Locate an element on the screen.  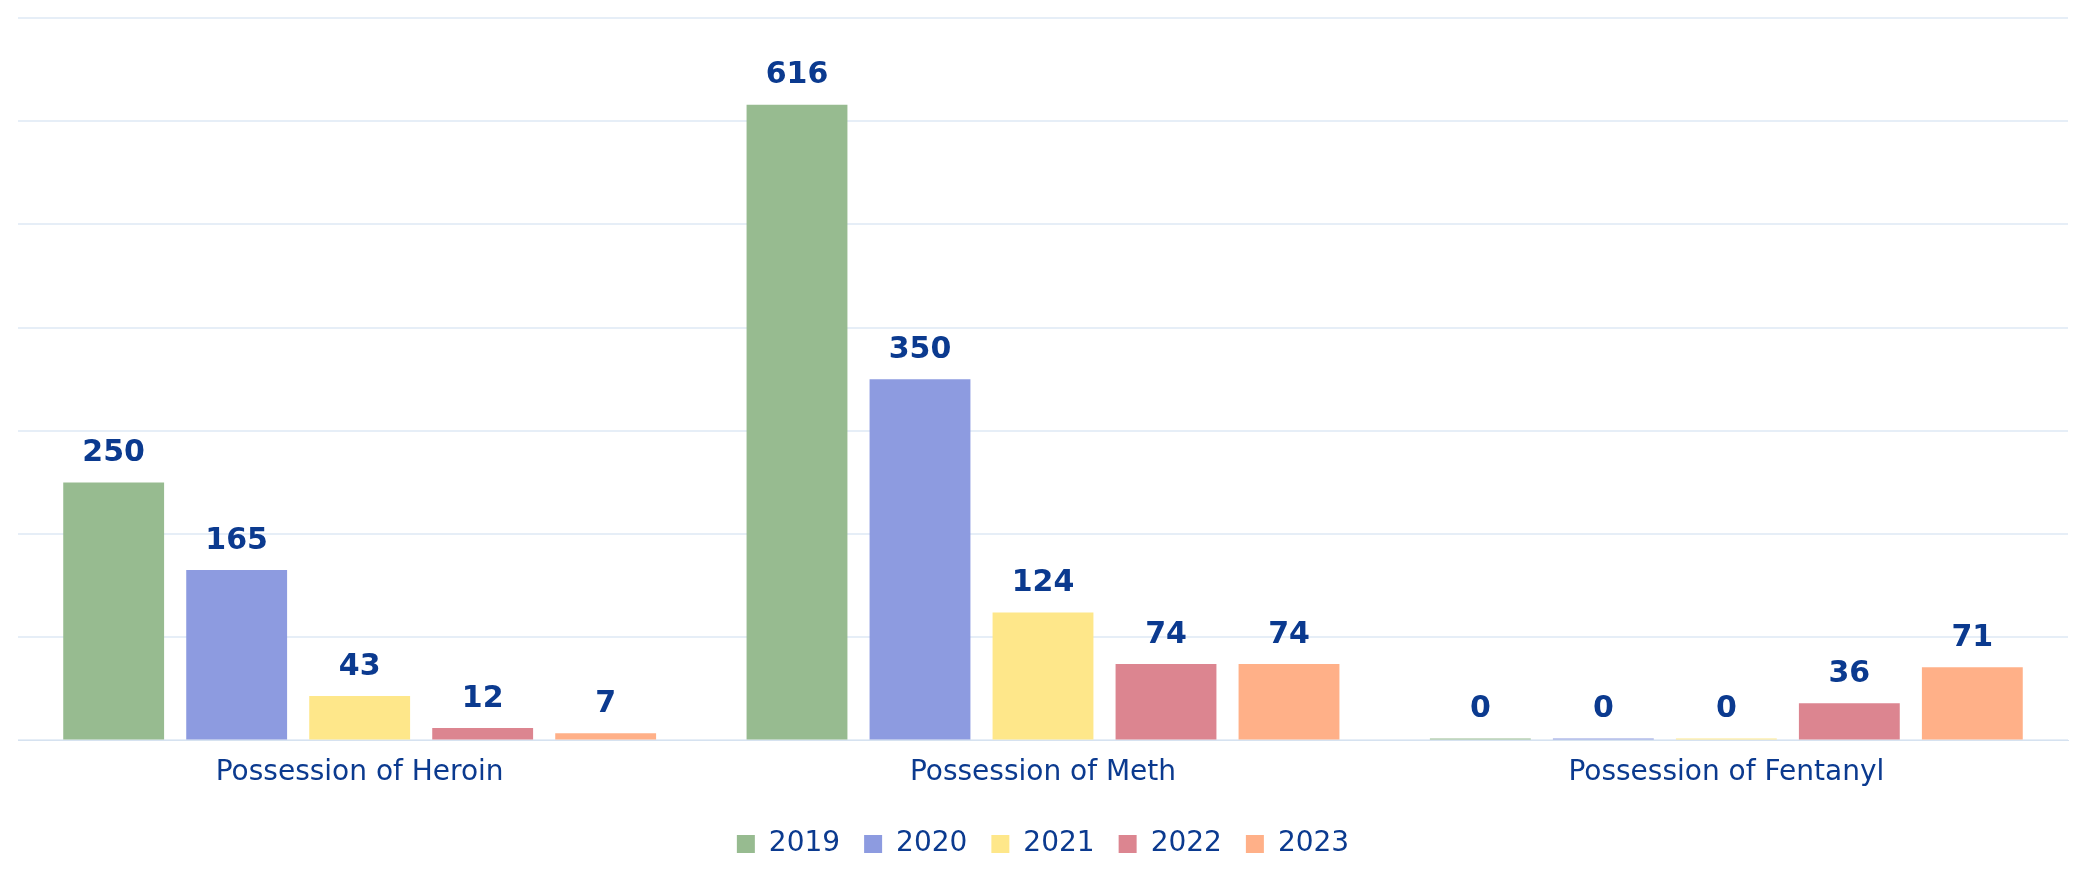
data-label: 12 is located at coordinates (482, 696).